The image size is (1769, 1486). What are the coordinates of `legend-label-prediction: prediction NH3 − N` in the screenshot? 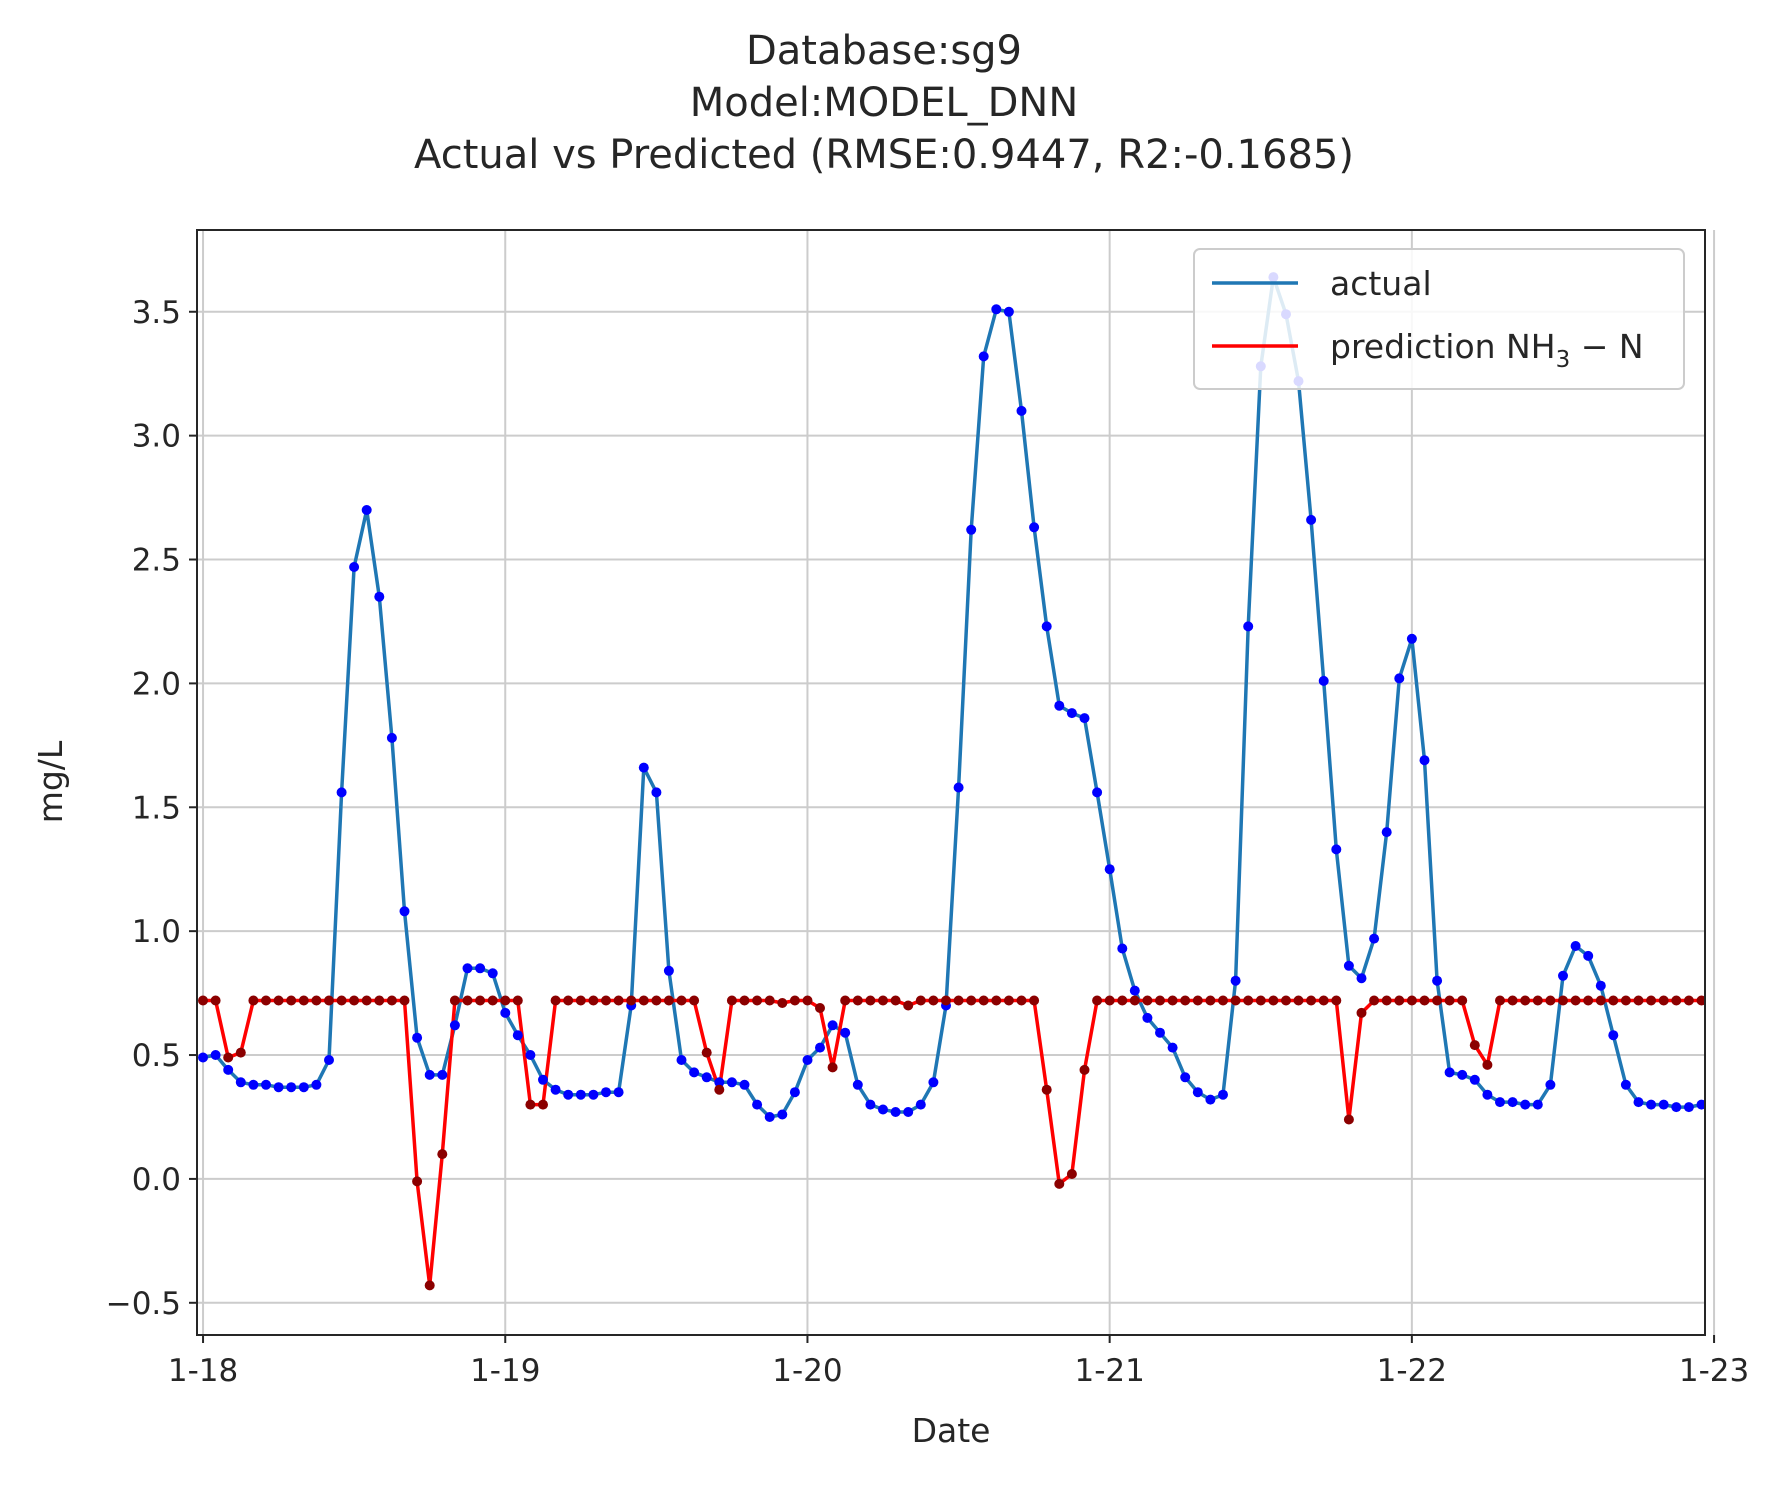 It's located at (1487, 350).